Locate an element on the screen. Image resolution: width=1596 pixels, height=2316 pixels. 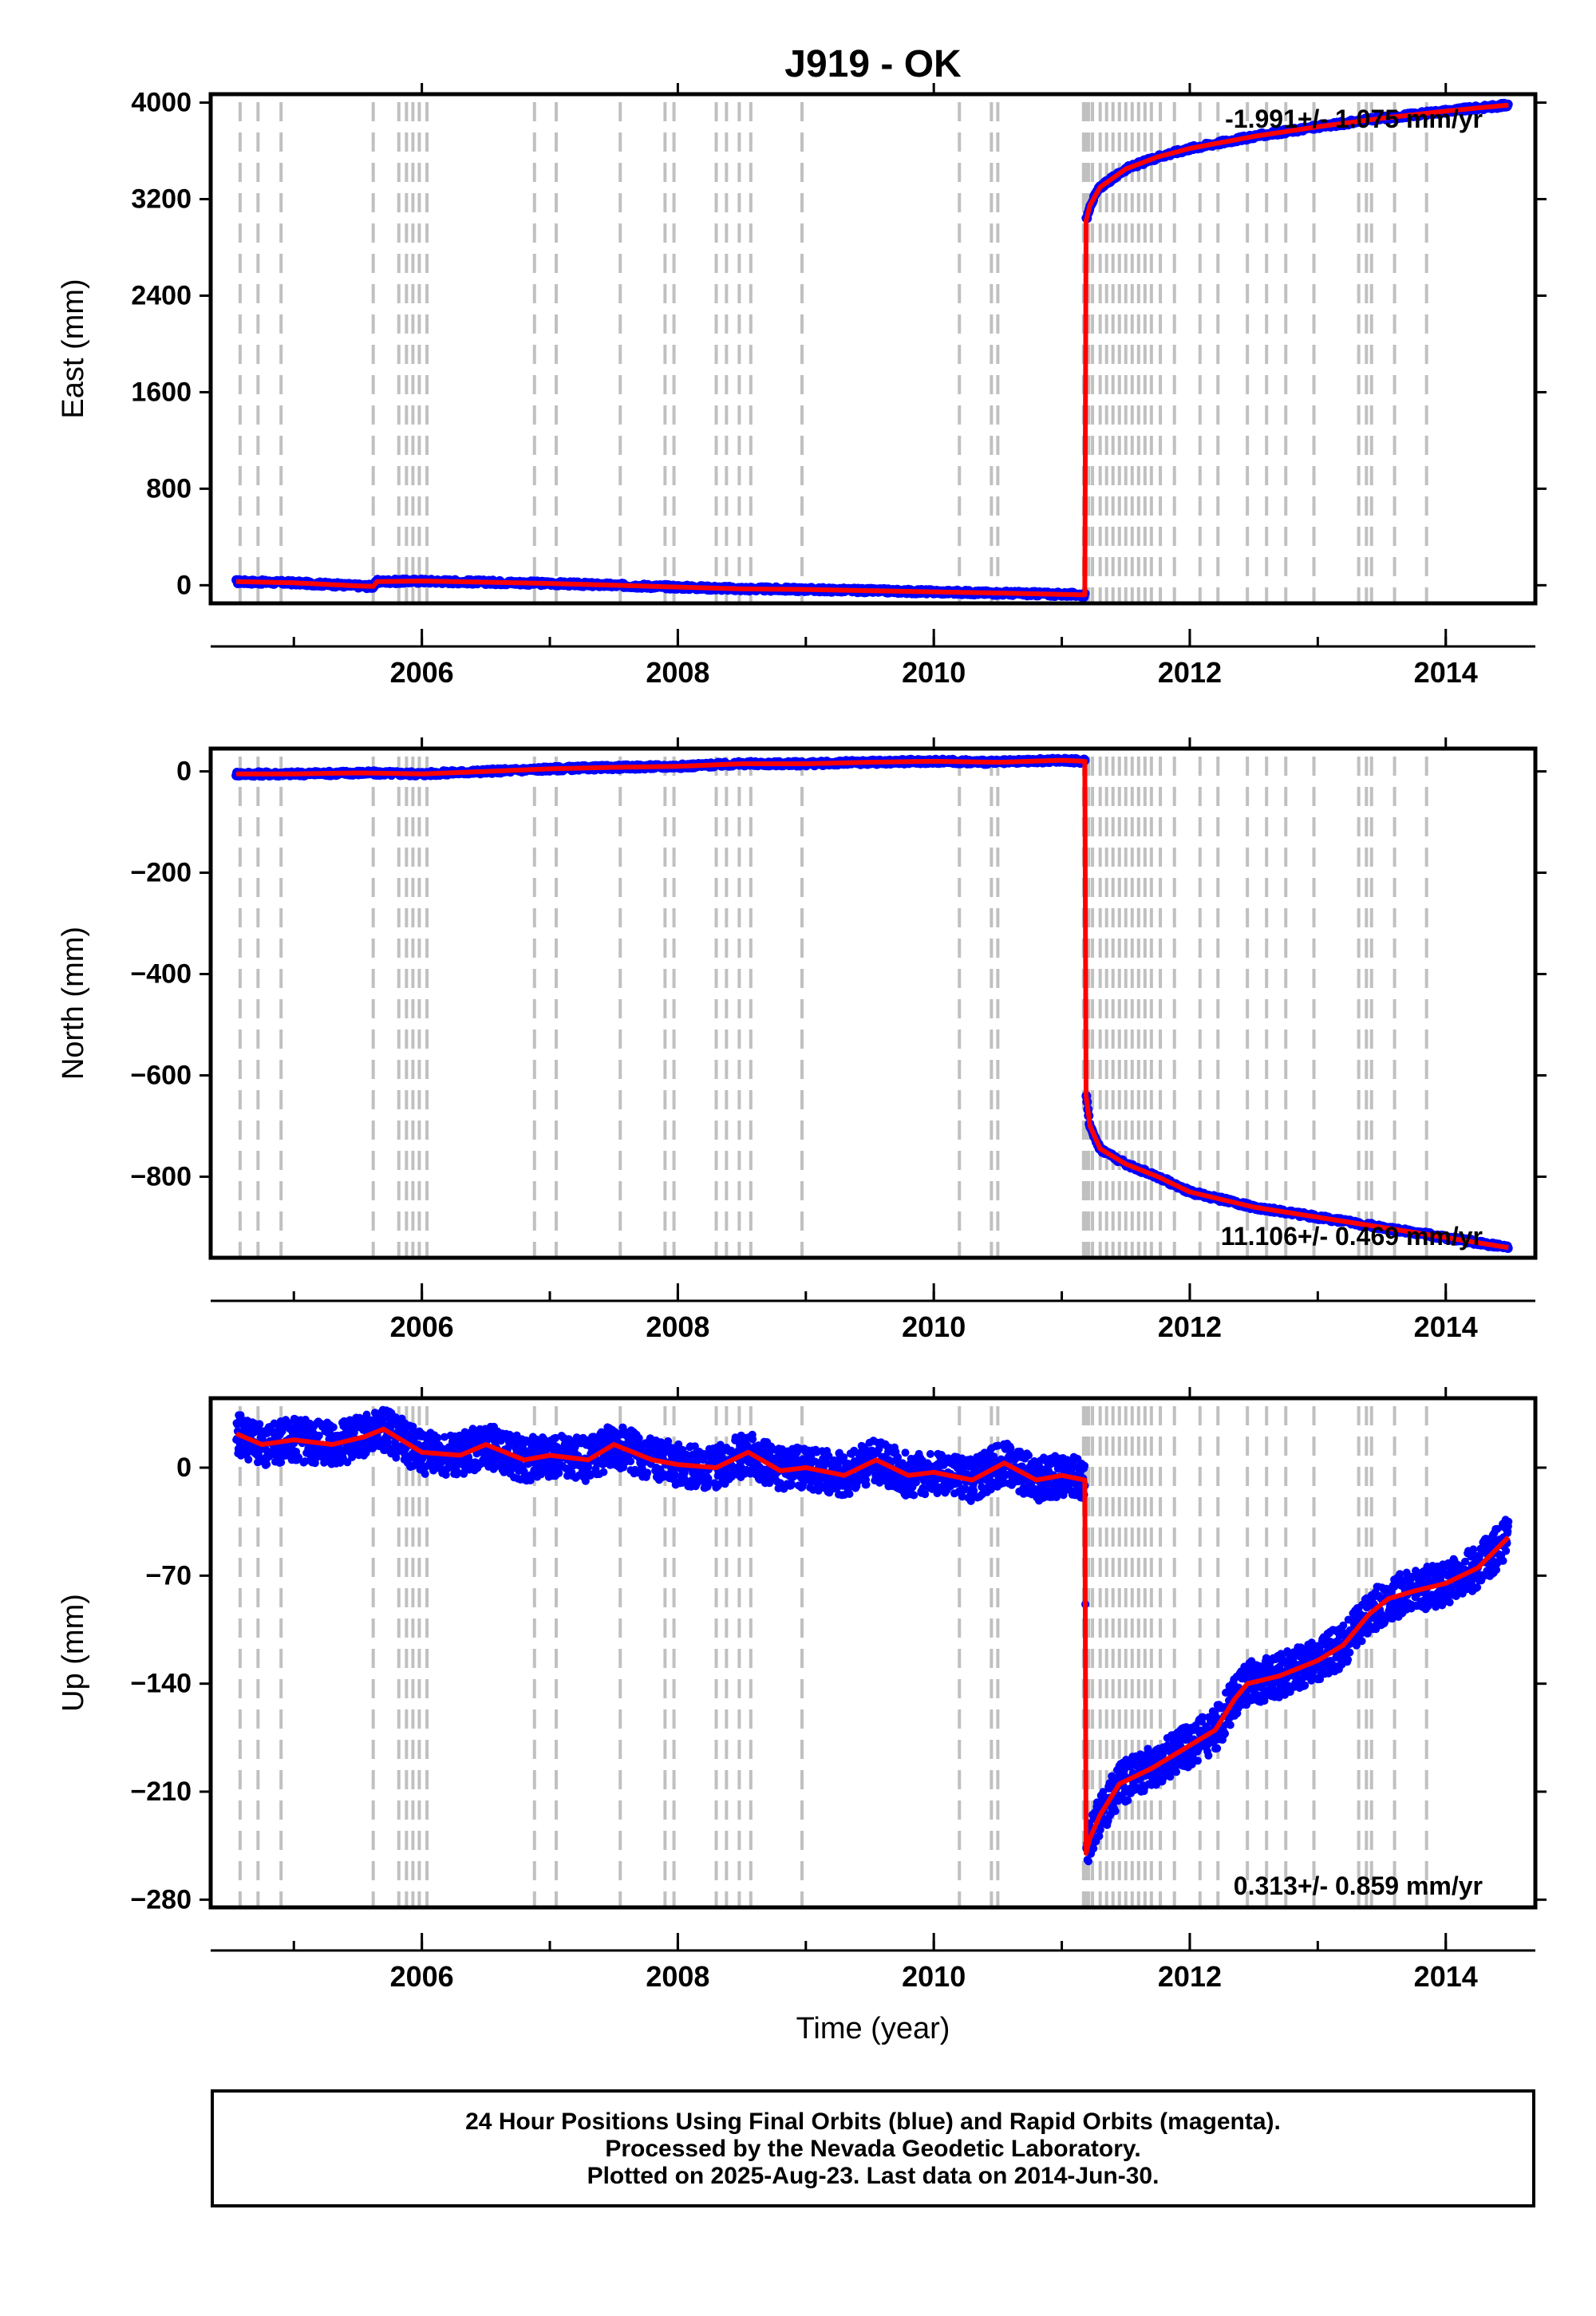
y-tick-label: 3200 is located at coordinates (161, 199).